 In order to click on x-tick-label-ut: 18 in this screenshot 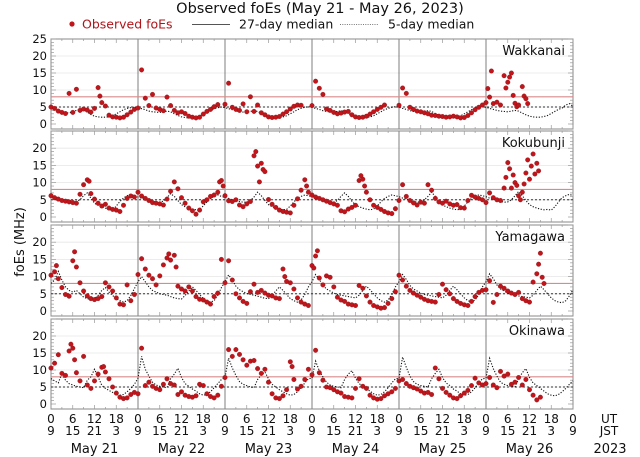, I will do `click(551, 419)`.